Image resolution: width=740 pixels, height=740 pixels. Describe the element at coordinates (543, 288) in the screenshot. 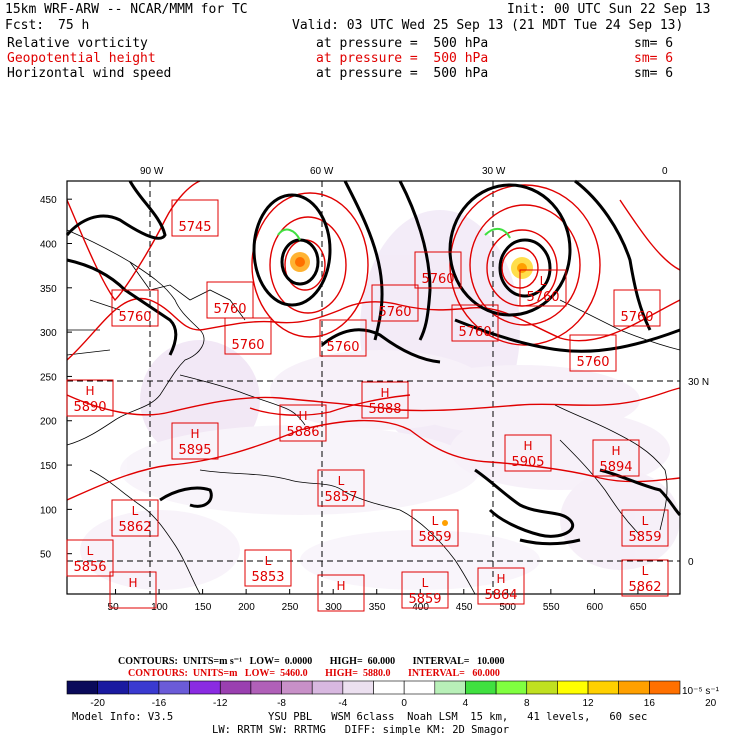

I see `height-label-box: L 5760` at that location.